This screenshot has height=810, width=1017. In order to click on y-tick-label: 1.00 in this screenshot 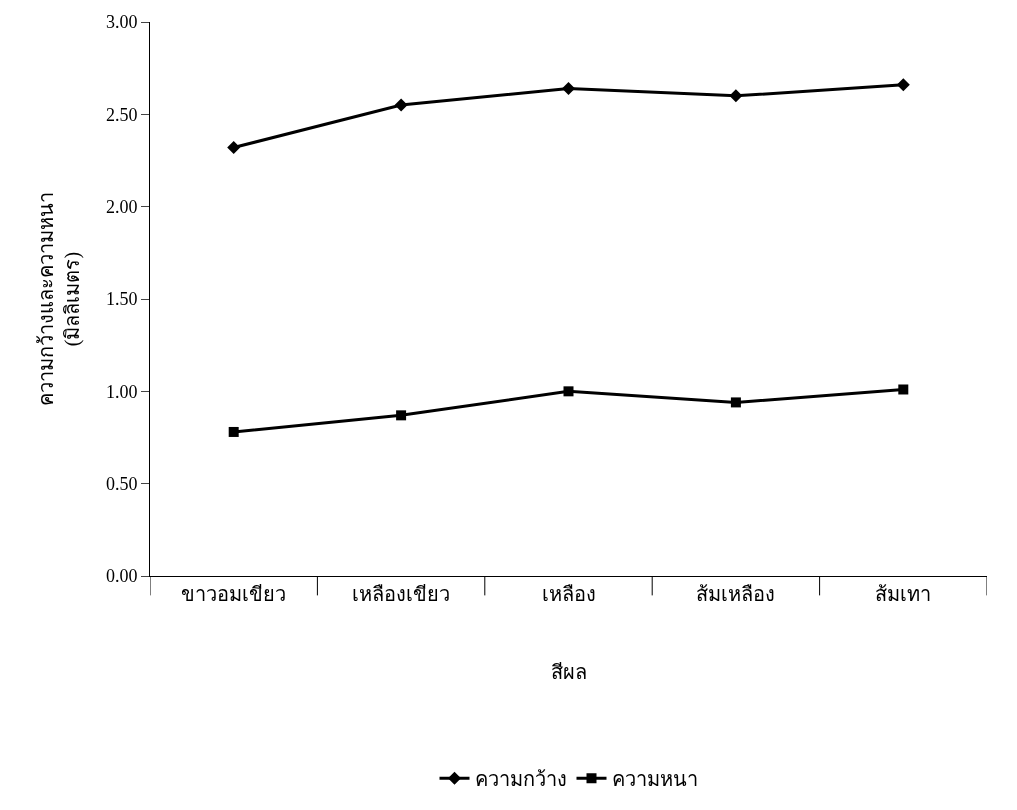, I will do `click(121, 391)`.